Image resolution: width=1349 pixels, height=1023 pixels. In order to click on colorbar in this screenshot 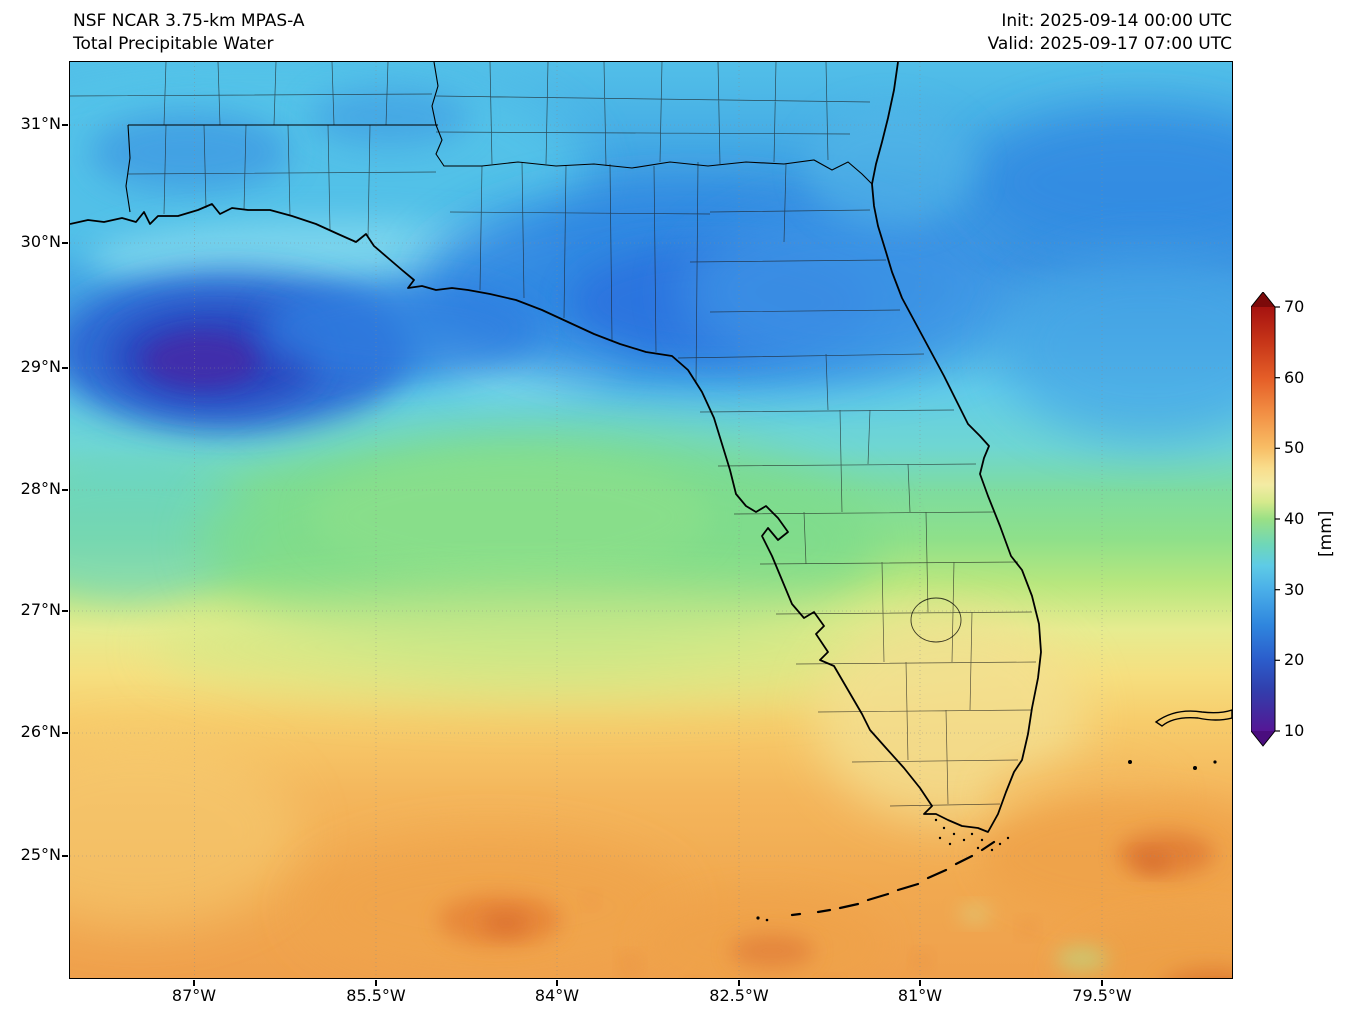, I will do `click(1267, 523)`.